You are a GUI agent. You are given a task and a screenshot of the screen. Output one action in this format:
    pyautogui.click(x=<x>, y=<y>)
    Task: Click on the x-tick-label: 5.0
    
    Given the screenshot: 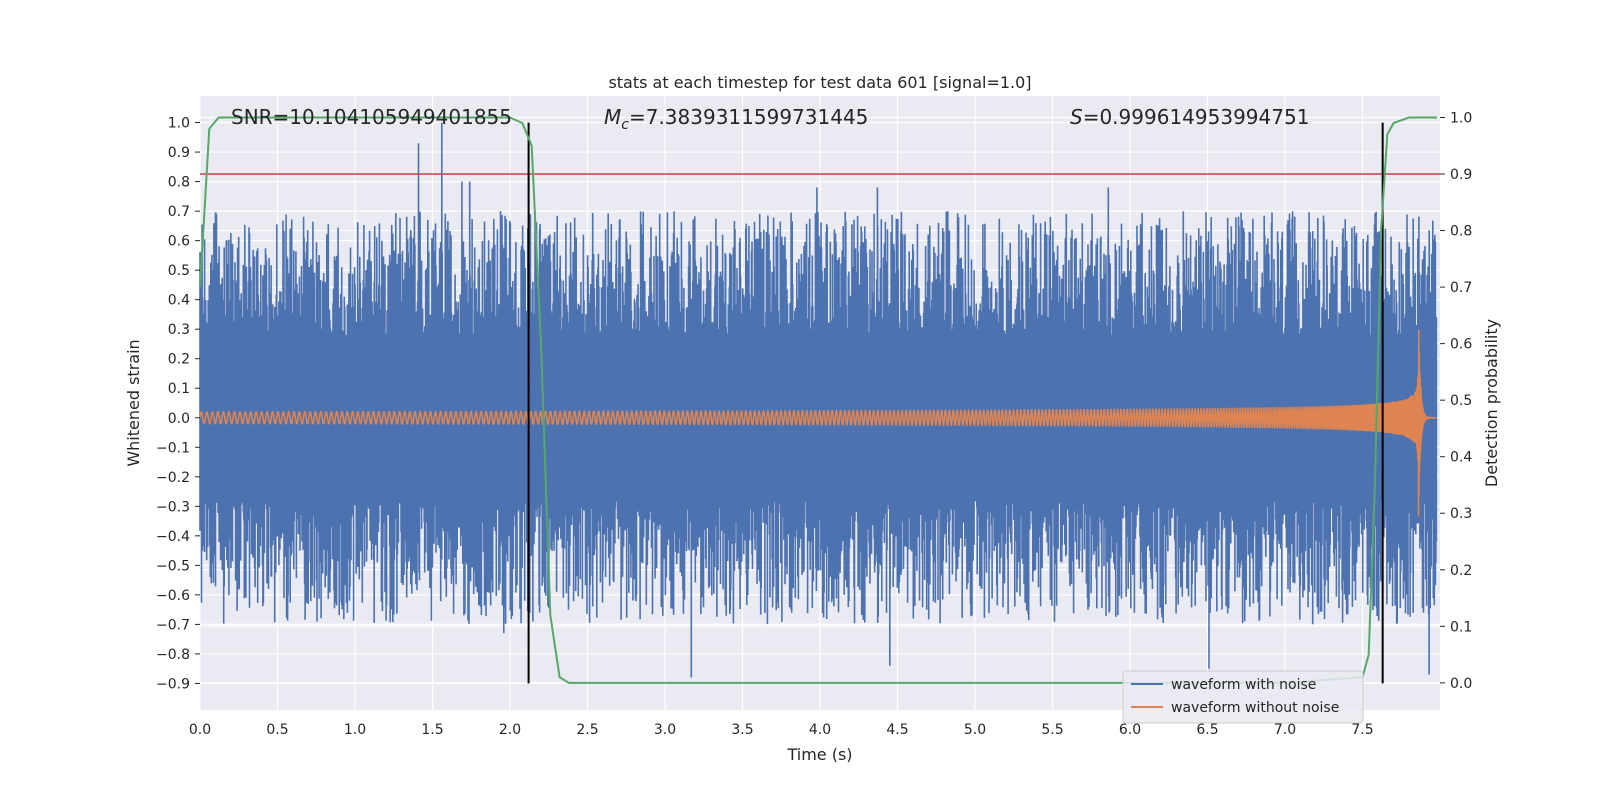 What is the action you would take?
    pyautogui.click(x=975, y=730)
    